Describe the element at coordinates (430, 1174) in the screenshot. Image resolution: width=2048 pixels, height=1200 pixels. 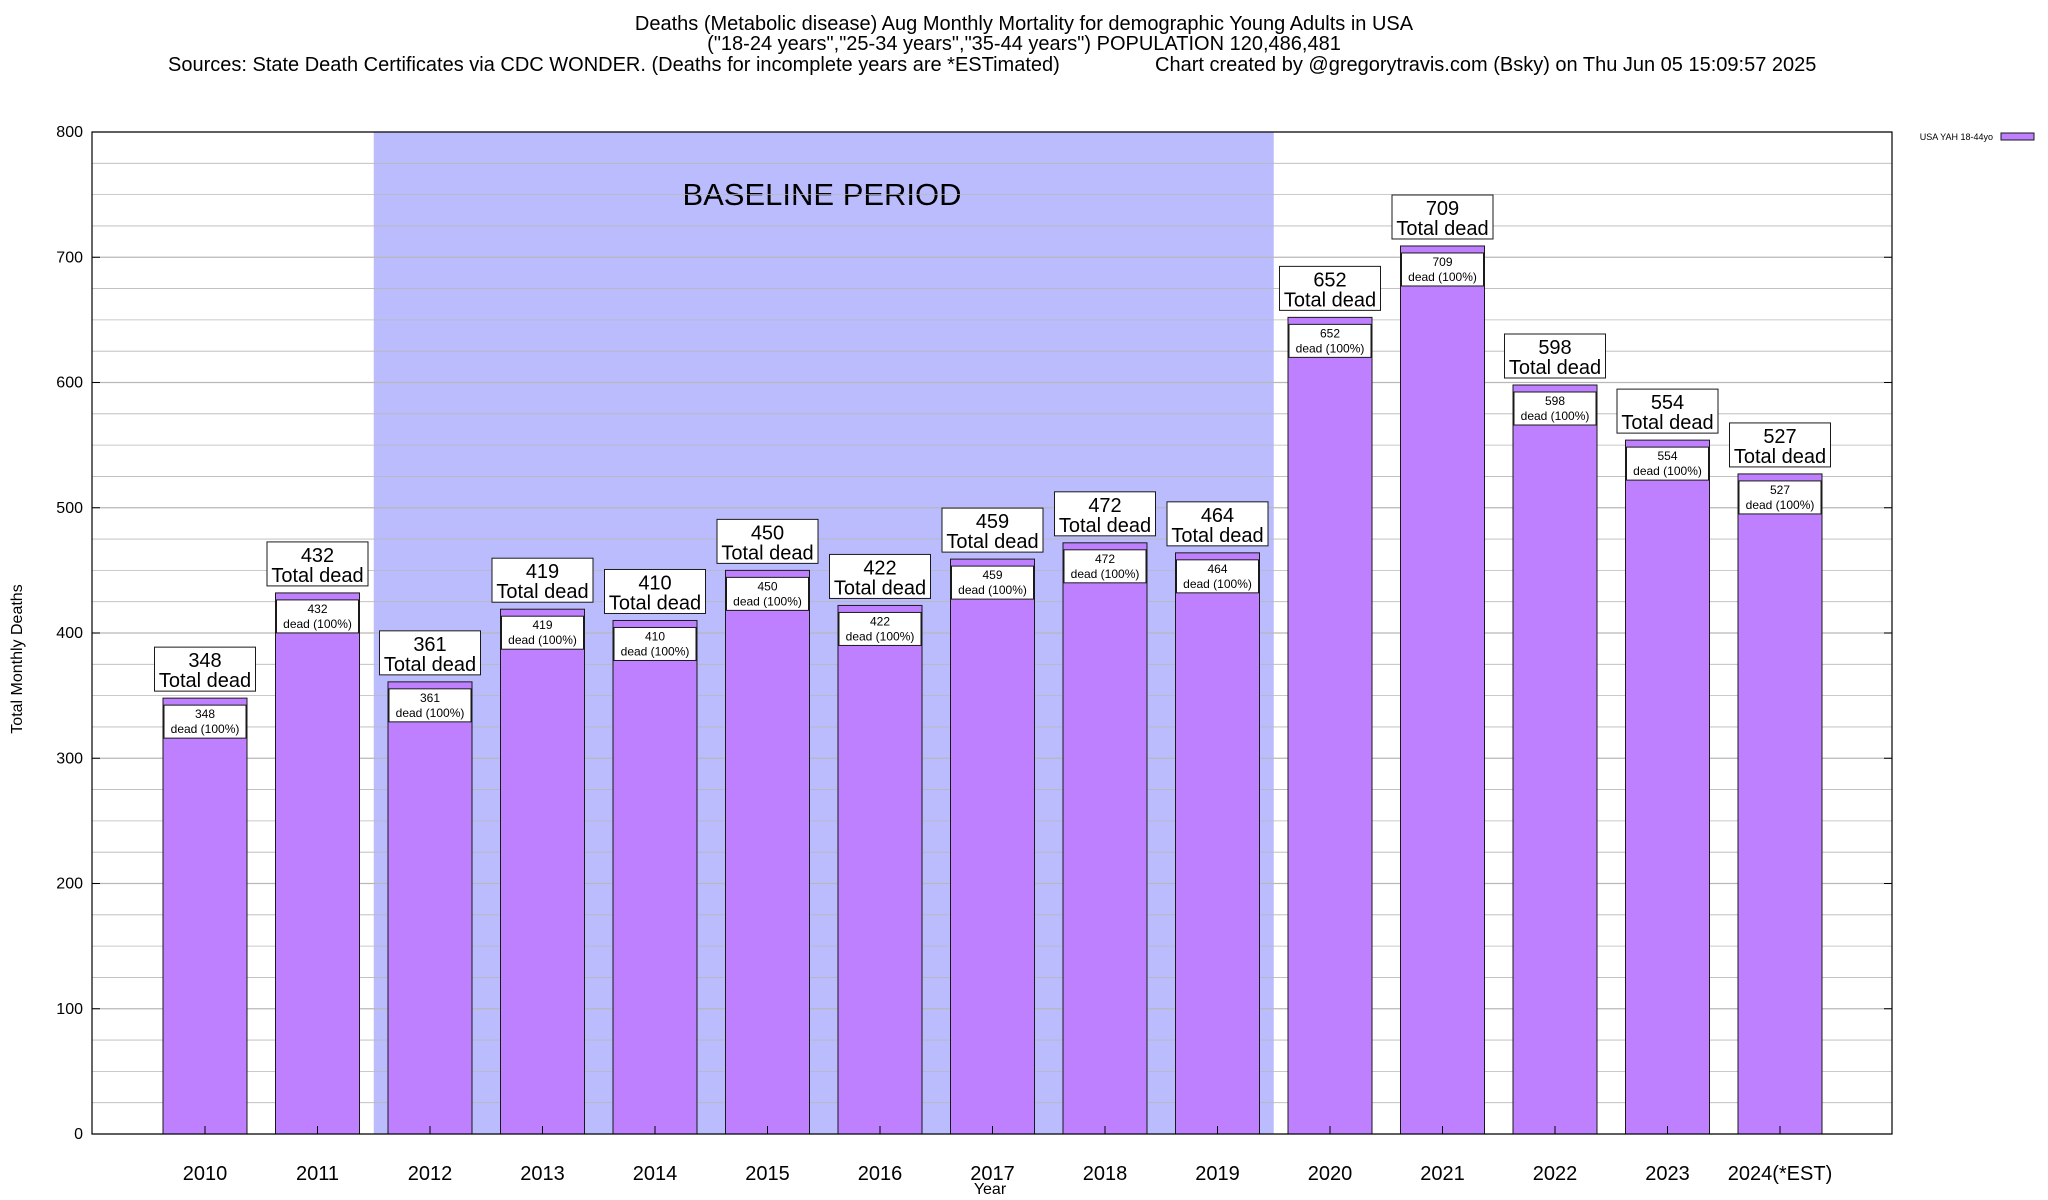
I see `x-tick-label: 2012` at that location.